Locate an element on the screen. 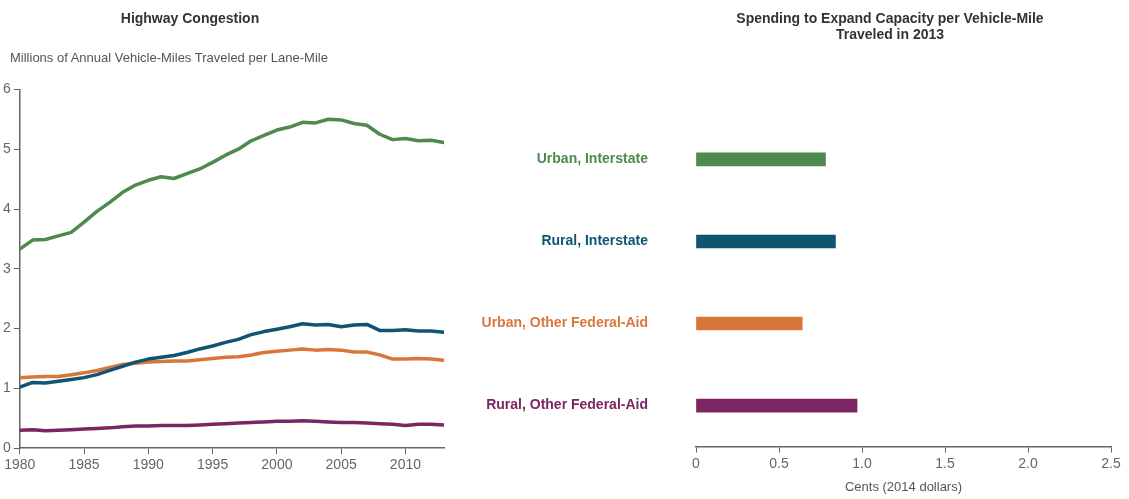 Image resolution: width=1129 pixels, height=499 pixels. x-tick-label: 1990 is located at coordinates (148, 464).